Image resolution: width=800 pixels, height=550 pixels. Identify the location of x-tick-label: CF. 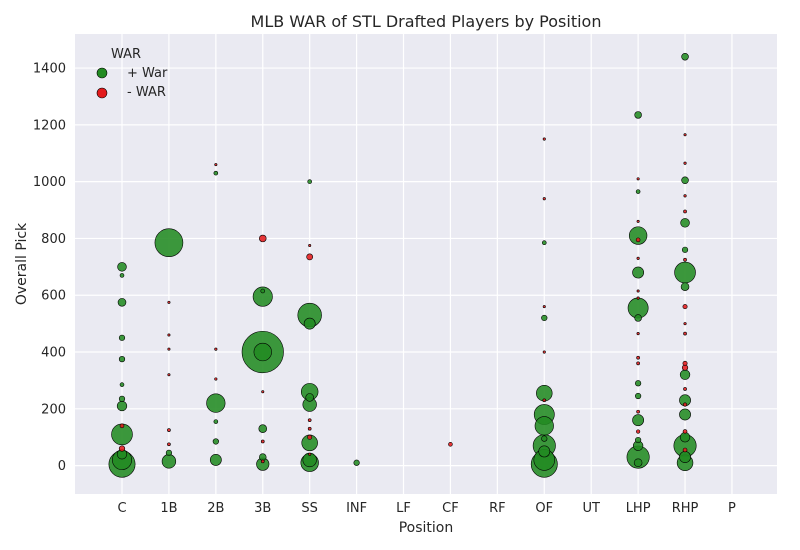
(450, 508).